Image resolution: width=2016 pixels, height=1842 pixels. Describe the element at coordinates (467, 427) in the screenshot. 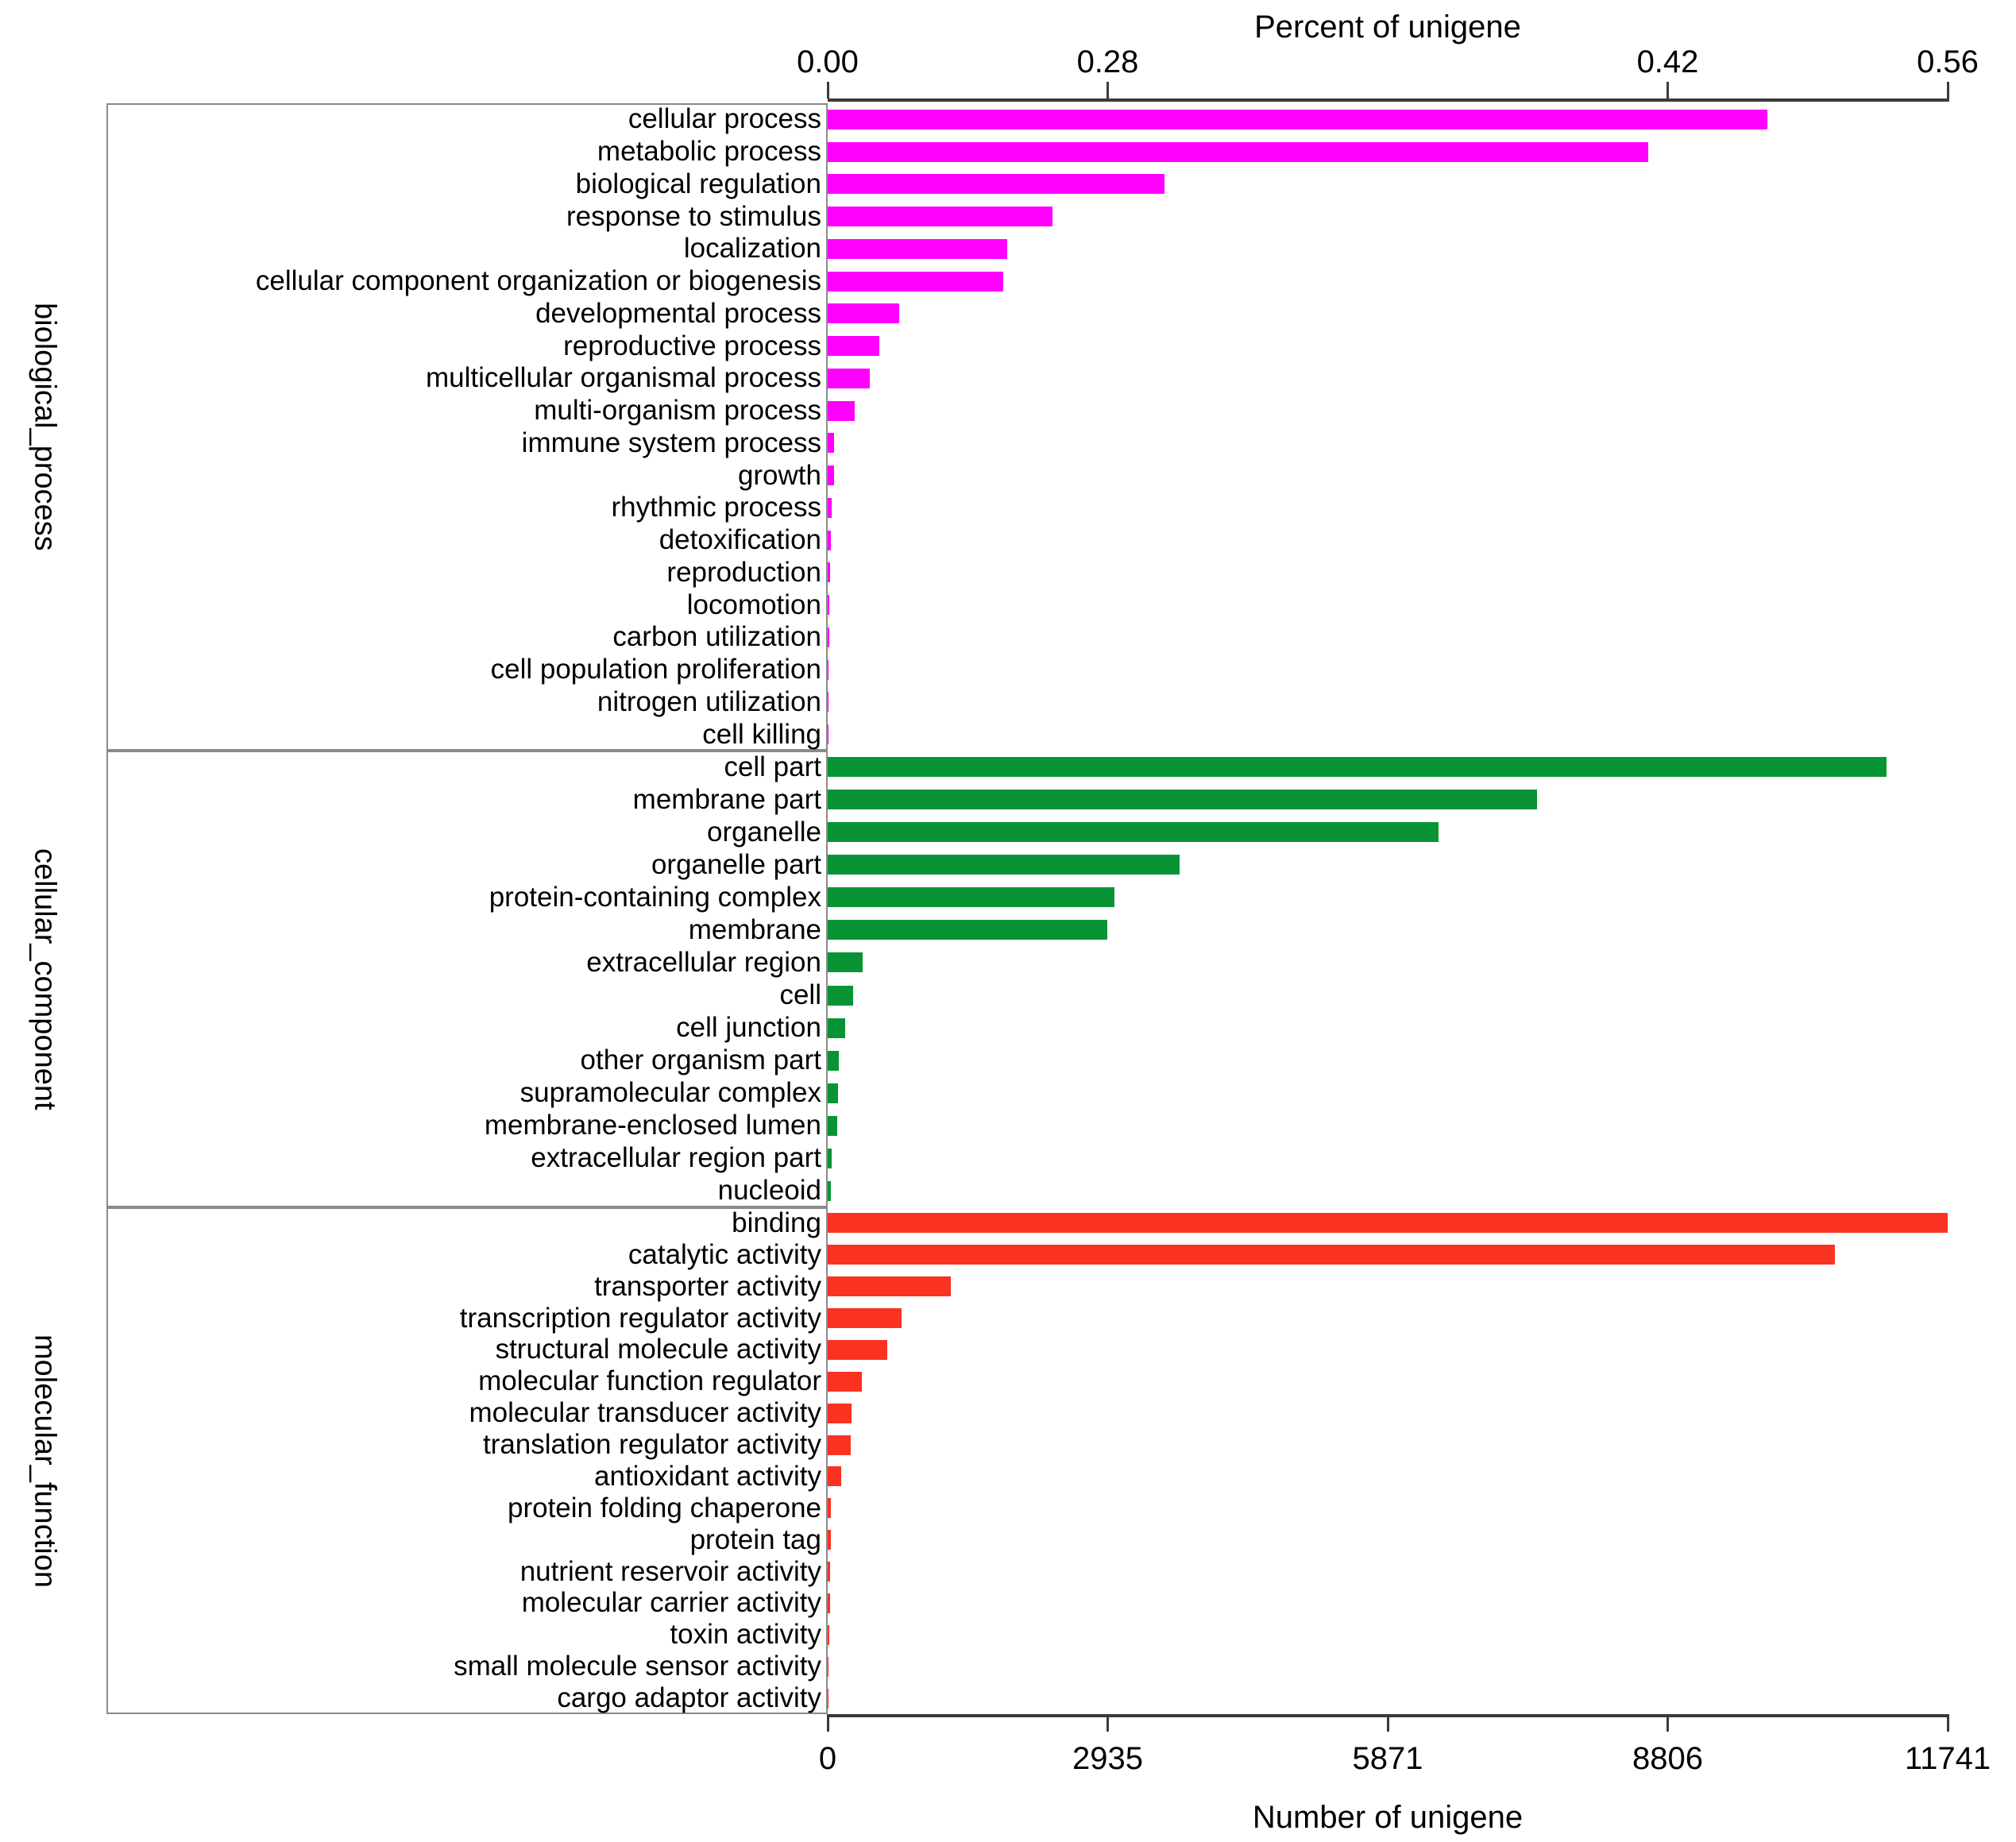

I see `section-box-biological_process` at that location.